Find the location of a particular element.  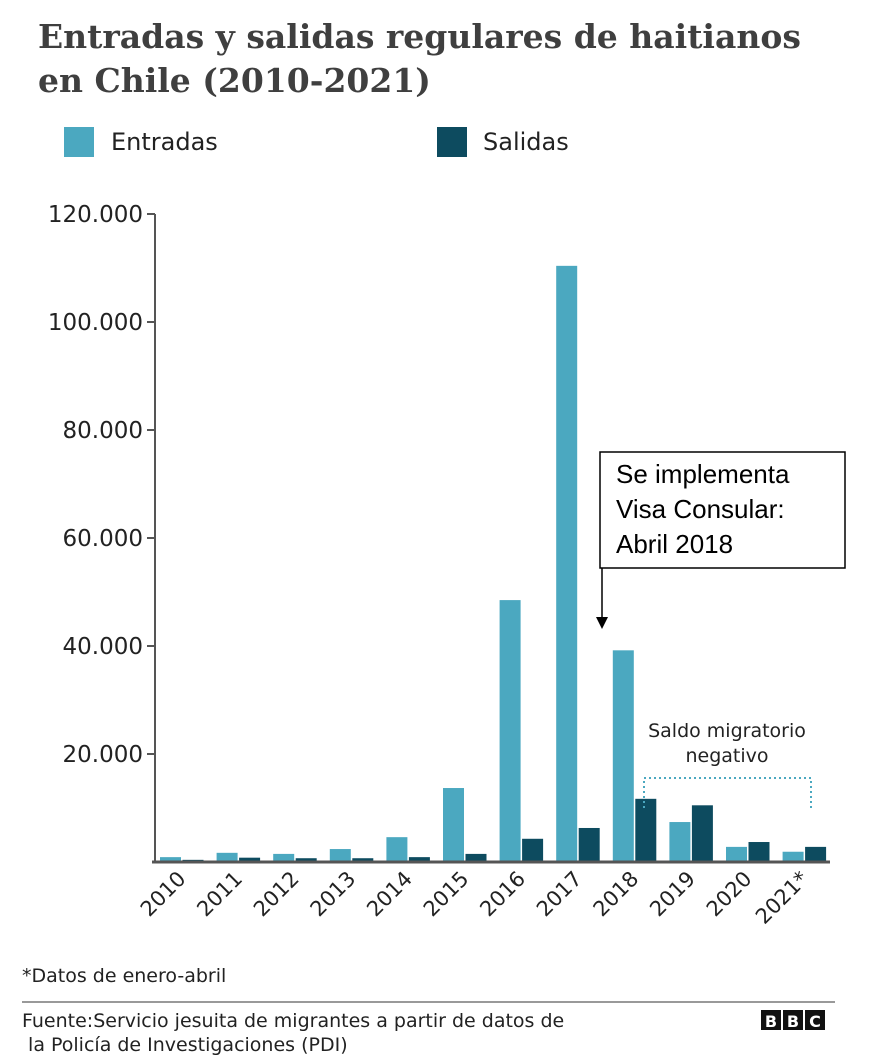

bar-entradas-2010 is located at coordinates (170, 859).